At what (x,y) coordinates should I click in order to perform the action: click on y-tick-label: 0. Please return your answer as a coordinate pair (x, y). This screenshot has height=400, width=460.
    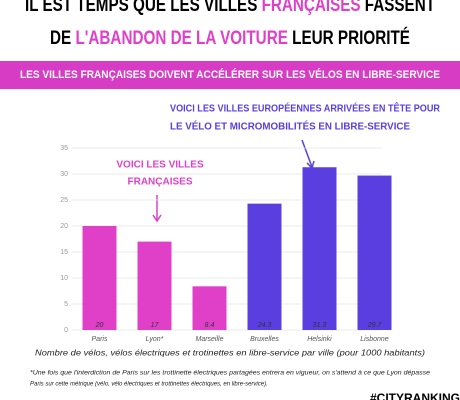
    Looking at the image, I should click on (66, 330).